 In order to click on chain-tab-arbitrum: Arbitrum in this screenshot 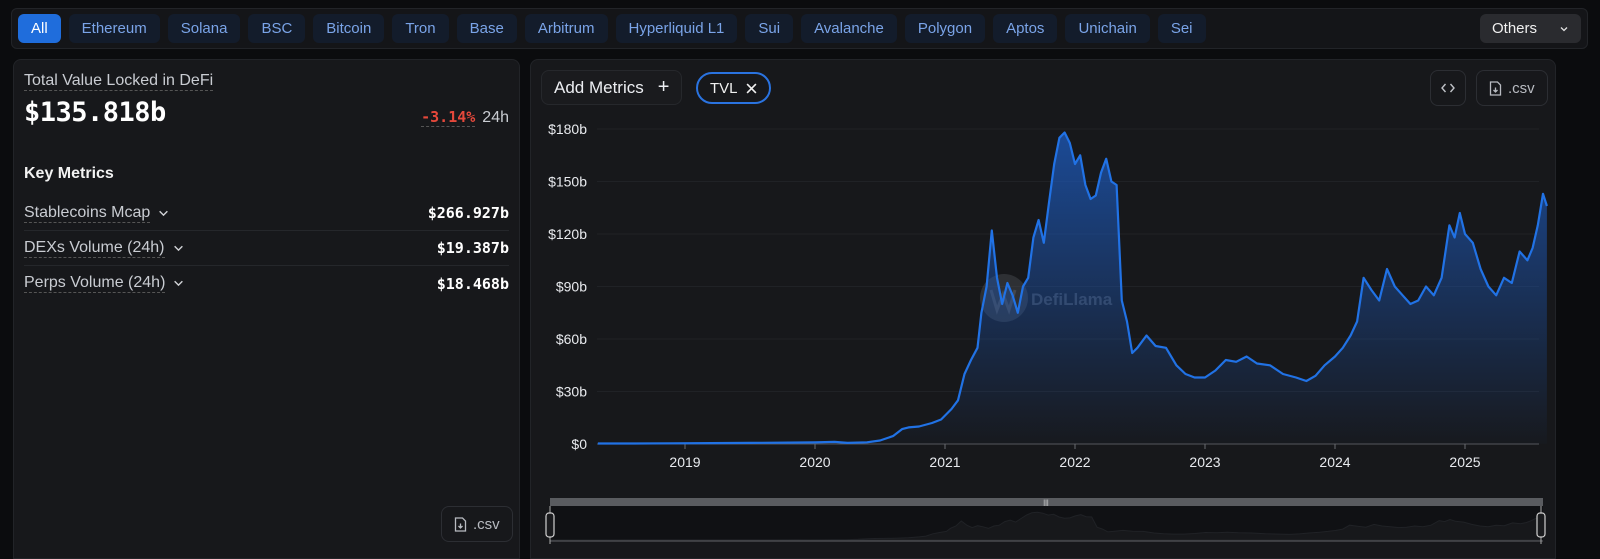, I will do `click(566, 28)`.